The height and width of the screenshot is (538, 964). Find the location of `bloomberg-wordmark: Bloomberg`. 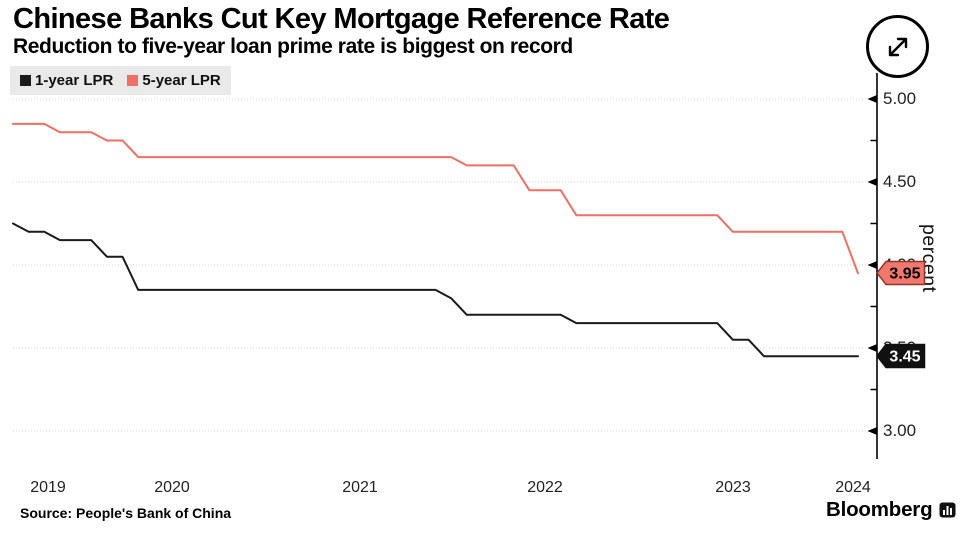

bloomberg-wordmark: Bloomberg is located at coordinates (879, 509).